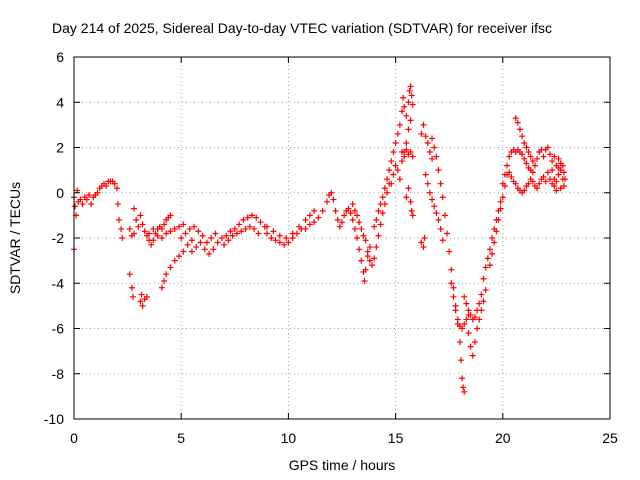 This screenshot has width=640, height=480. What do you see at coordinates (58, 238) in the screenshot?
I see `y-tick-label: -2` at bounding box center [58, 238].